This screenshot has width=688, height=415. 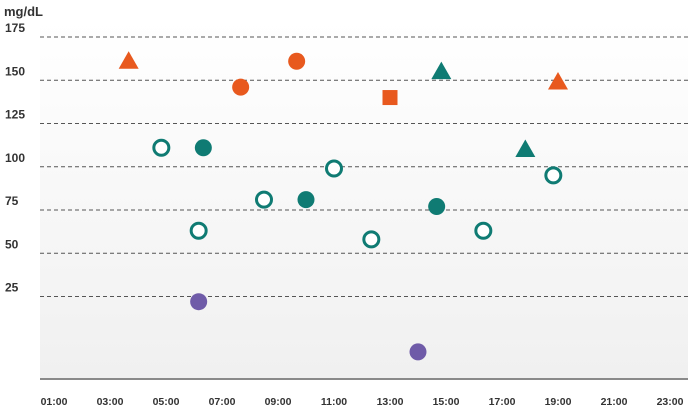 I want to click on y-tick-labels: 25 50 75 100 125 150 175, so click(x=15, y=158).